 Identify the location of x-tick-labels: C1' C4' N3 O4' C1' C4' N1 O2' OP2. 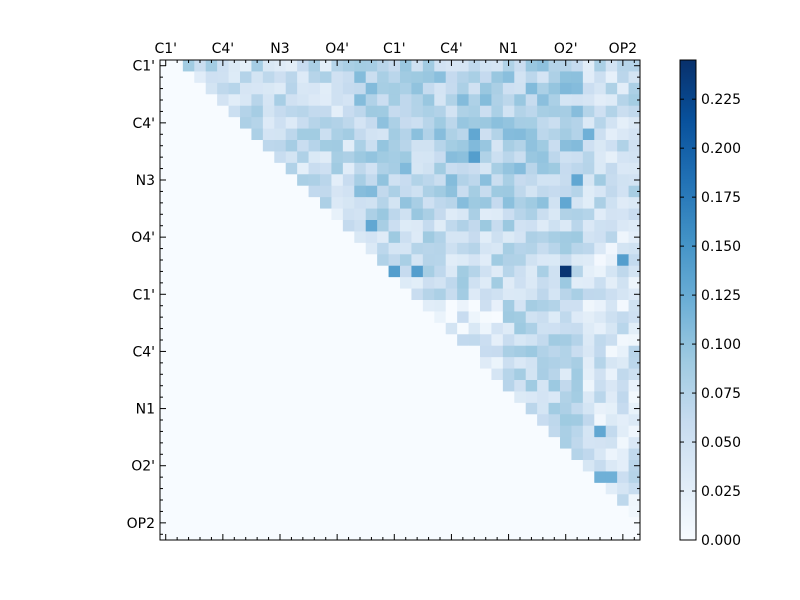
(395, 49).